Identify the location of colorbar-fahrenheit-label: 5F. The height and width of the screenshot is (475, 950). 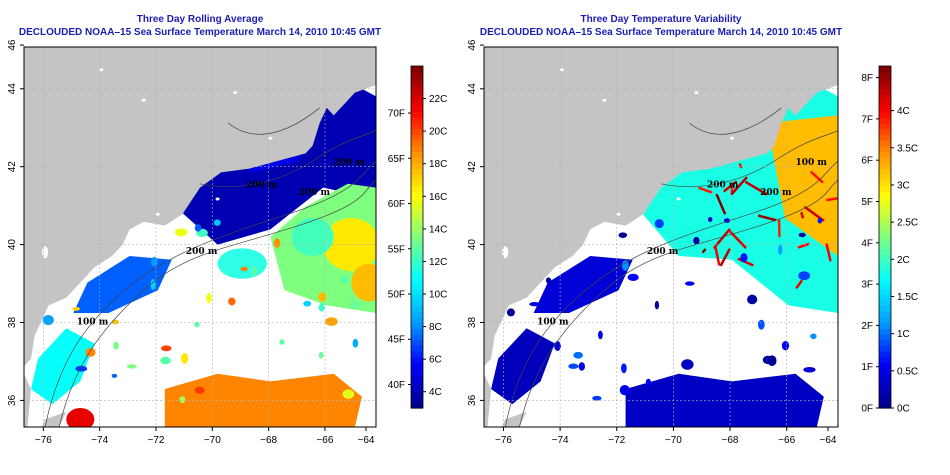
(867, 202).